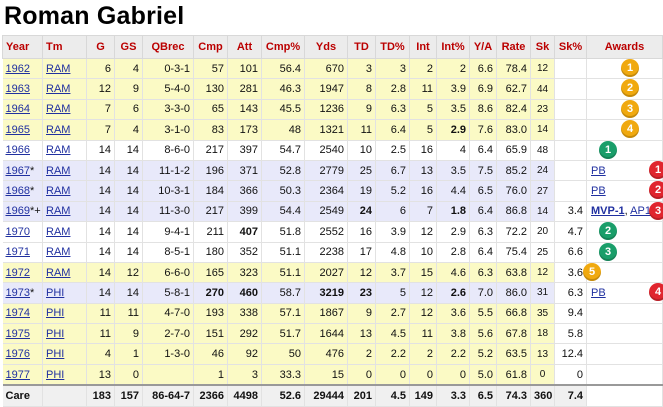 The width and height of the screenshot is (663, 407). Describe the element at coordinates (94, 16) in the screenshot. I see `page-title: Roman Gabriel` at that location.